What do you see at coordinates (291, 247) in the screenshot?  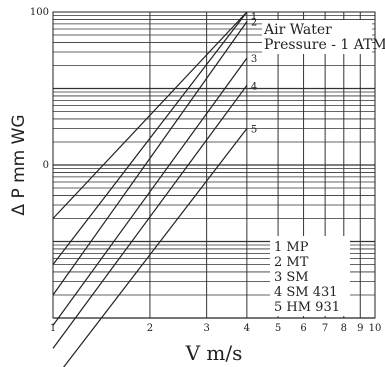 I see `legend-item: 1 MP` at bounding box center [291, 247].